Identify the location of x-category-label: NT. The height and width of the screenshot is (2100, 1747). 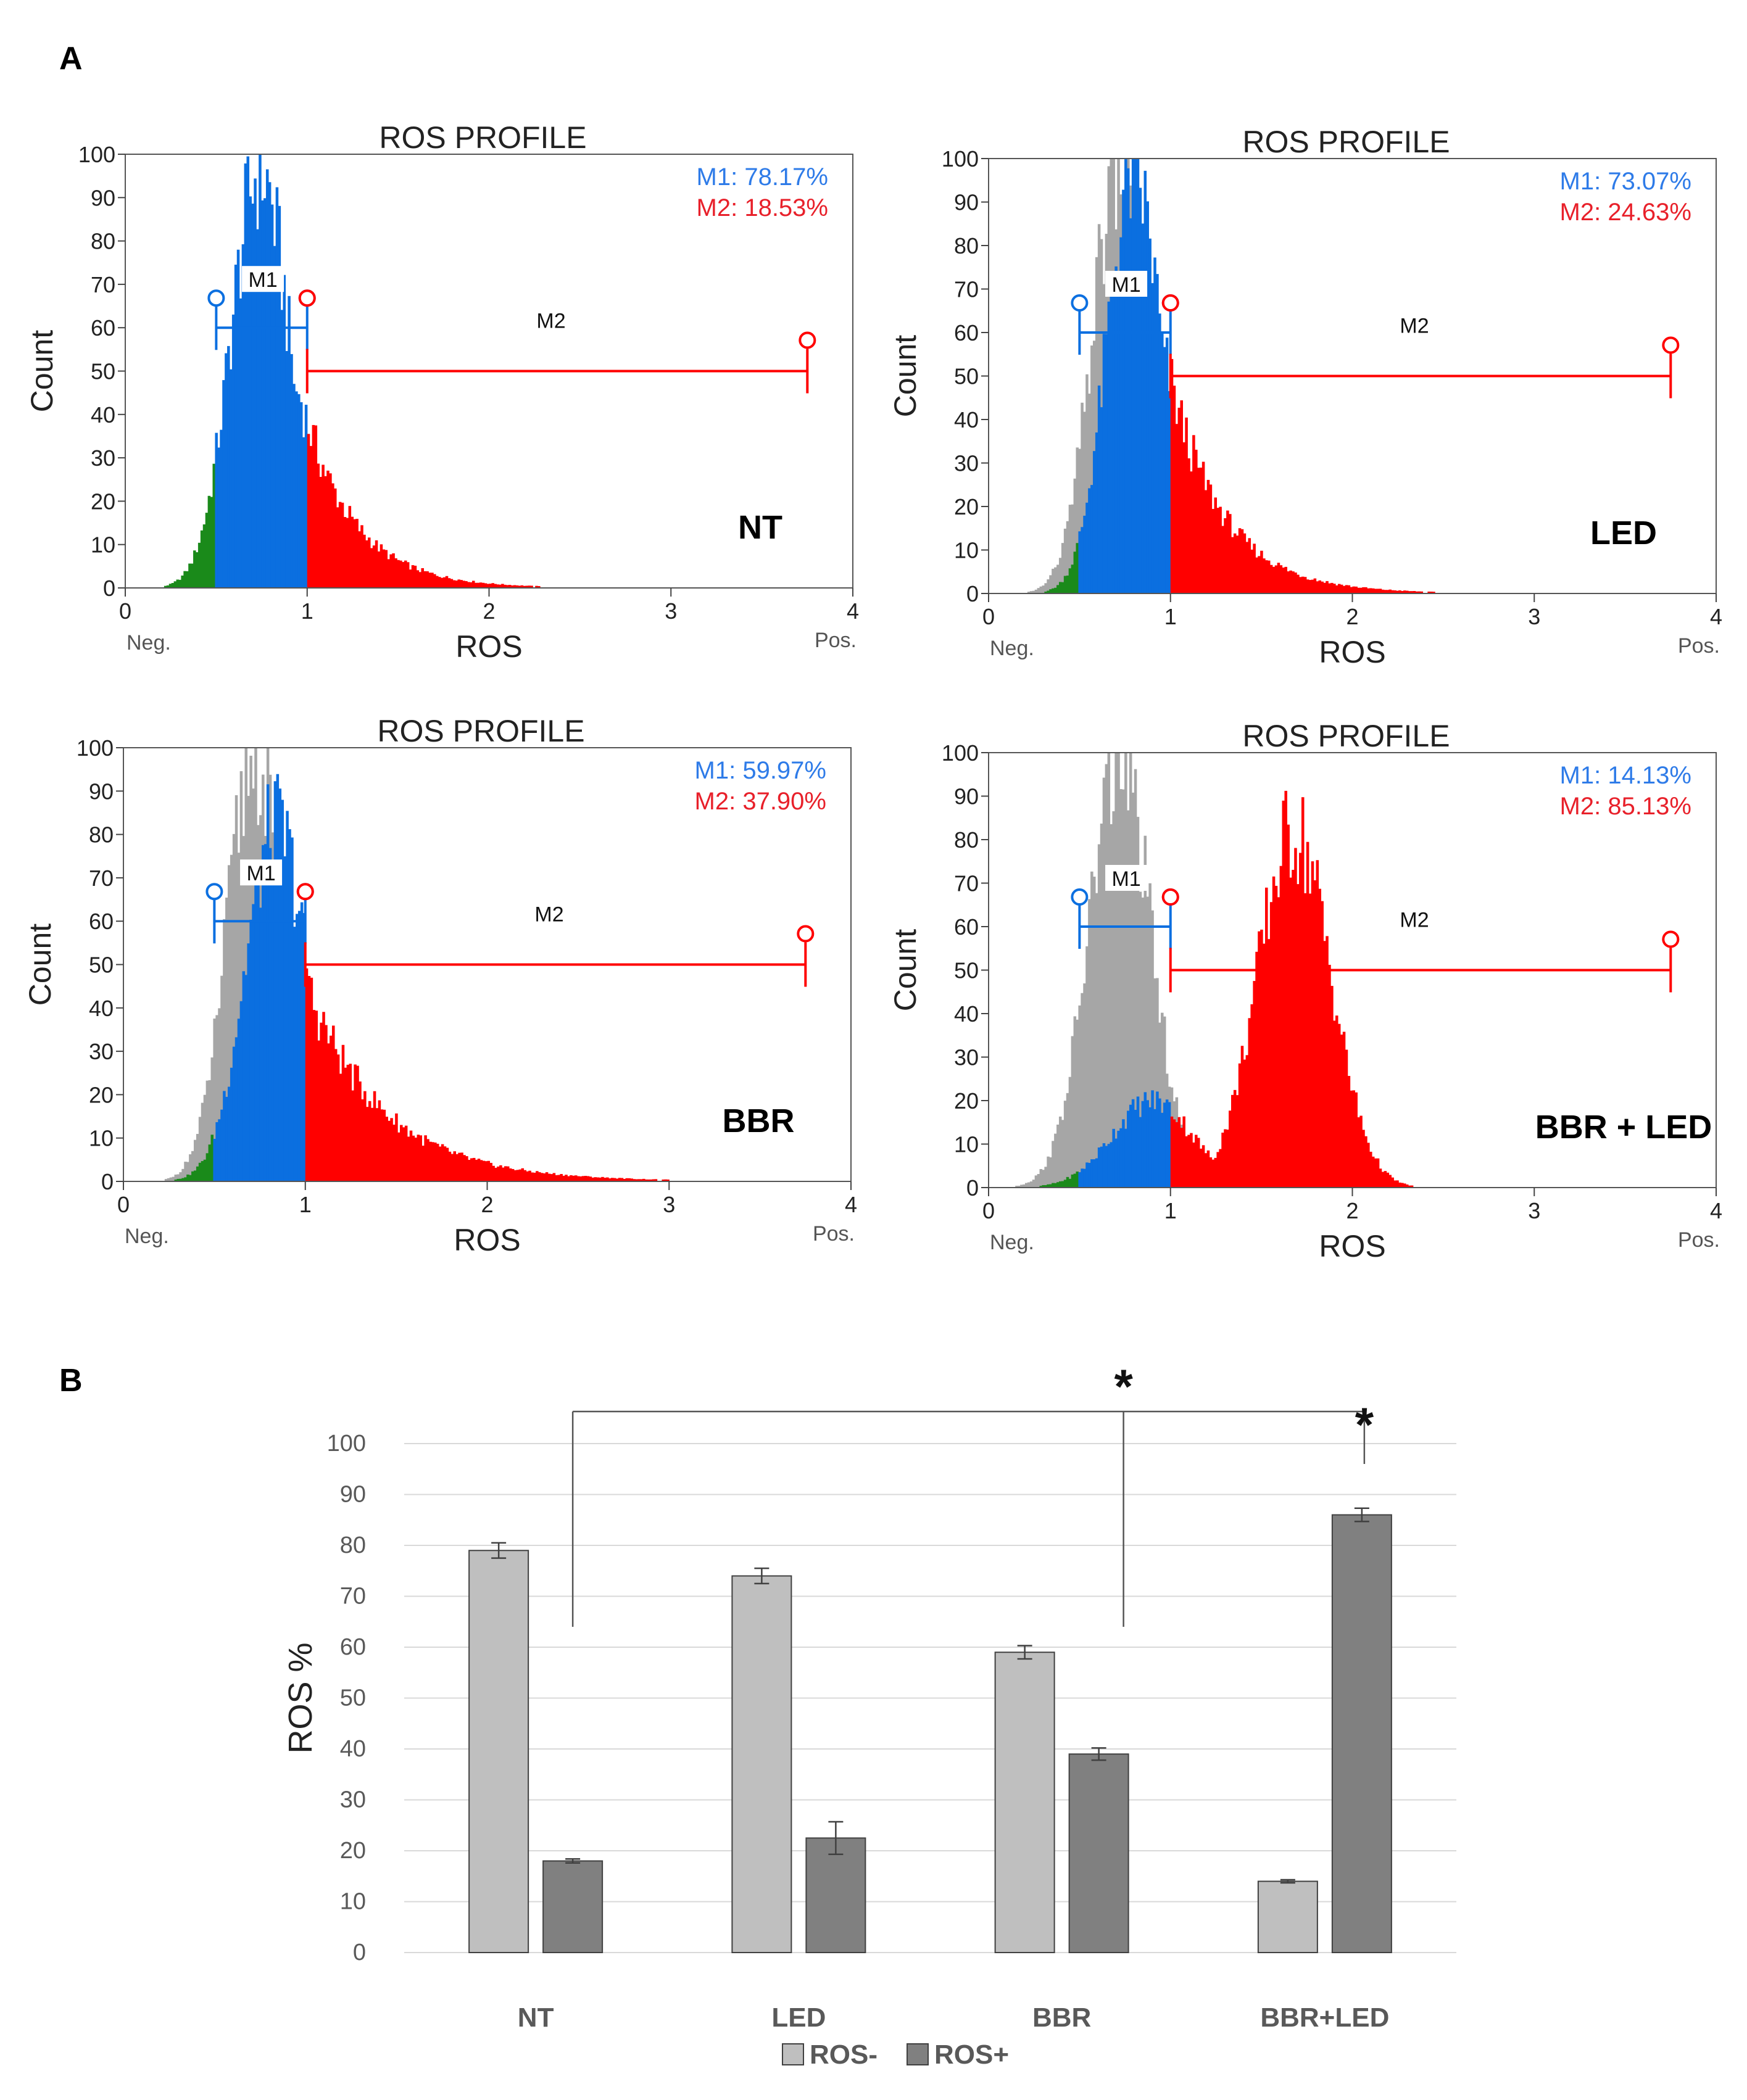
(536, 2018).